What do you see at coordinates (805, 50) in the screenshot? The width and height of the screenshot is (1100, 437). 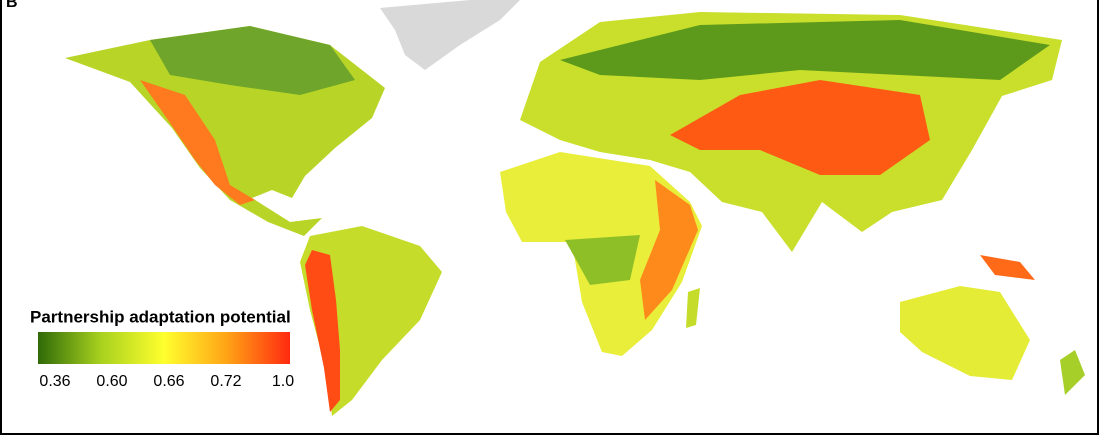 I see `siberia` at bounding box center [805, 50].